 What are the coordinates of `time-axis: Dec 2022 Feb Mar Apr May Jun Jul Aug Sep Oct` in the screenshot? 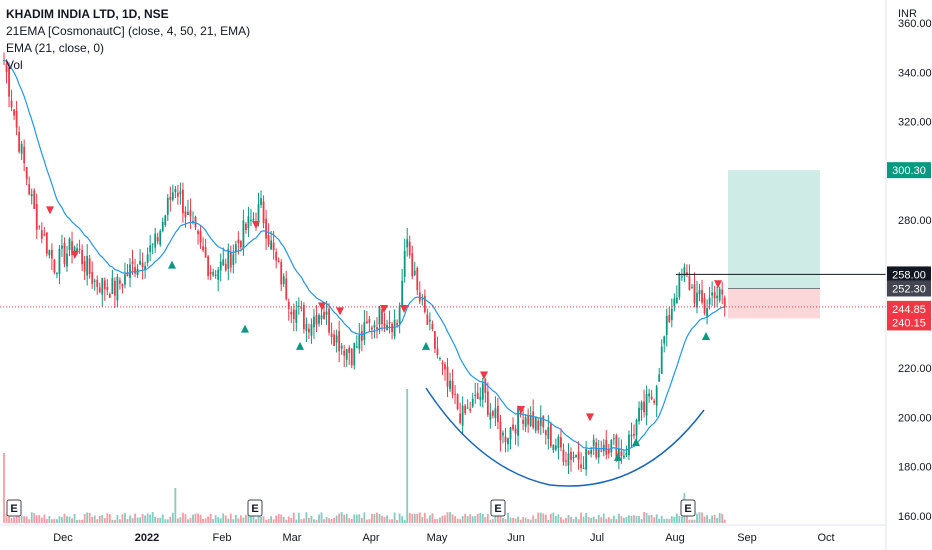 It's located at (443, 534).